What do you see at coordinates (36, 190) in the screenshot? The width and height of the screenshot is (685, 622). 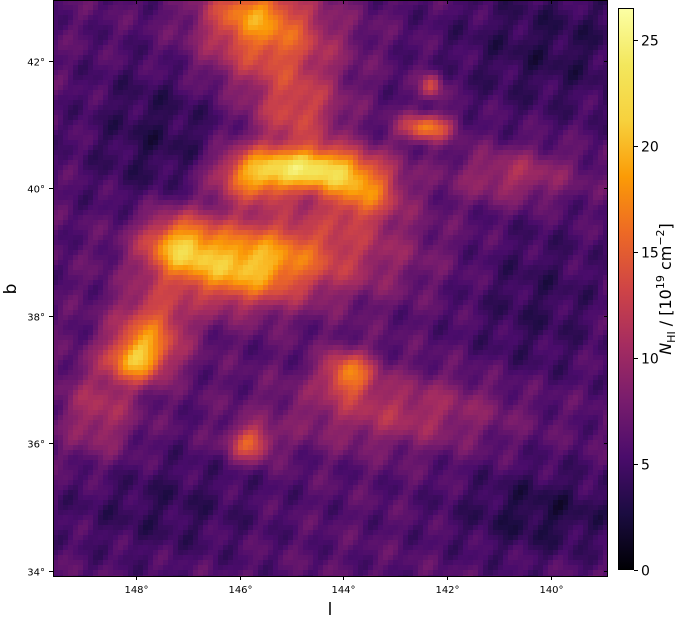 I see `y-tick-label: 40°` at bounding box center [36, 190].